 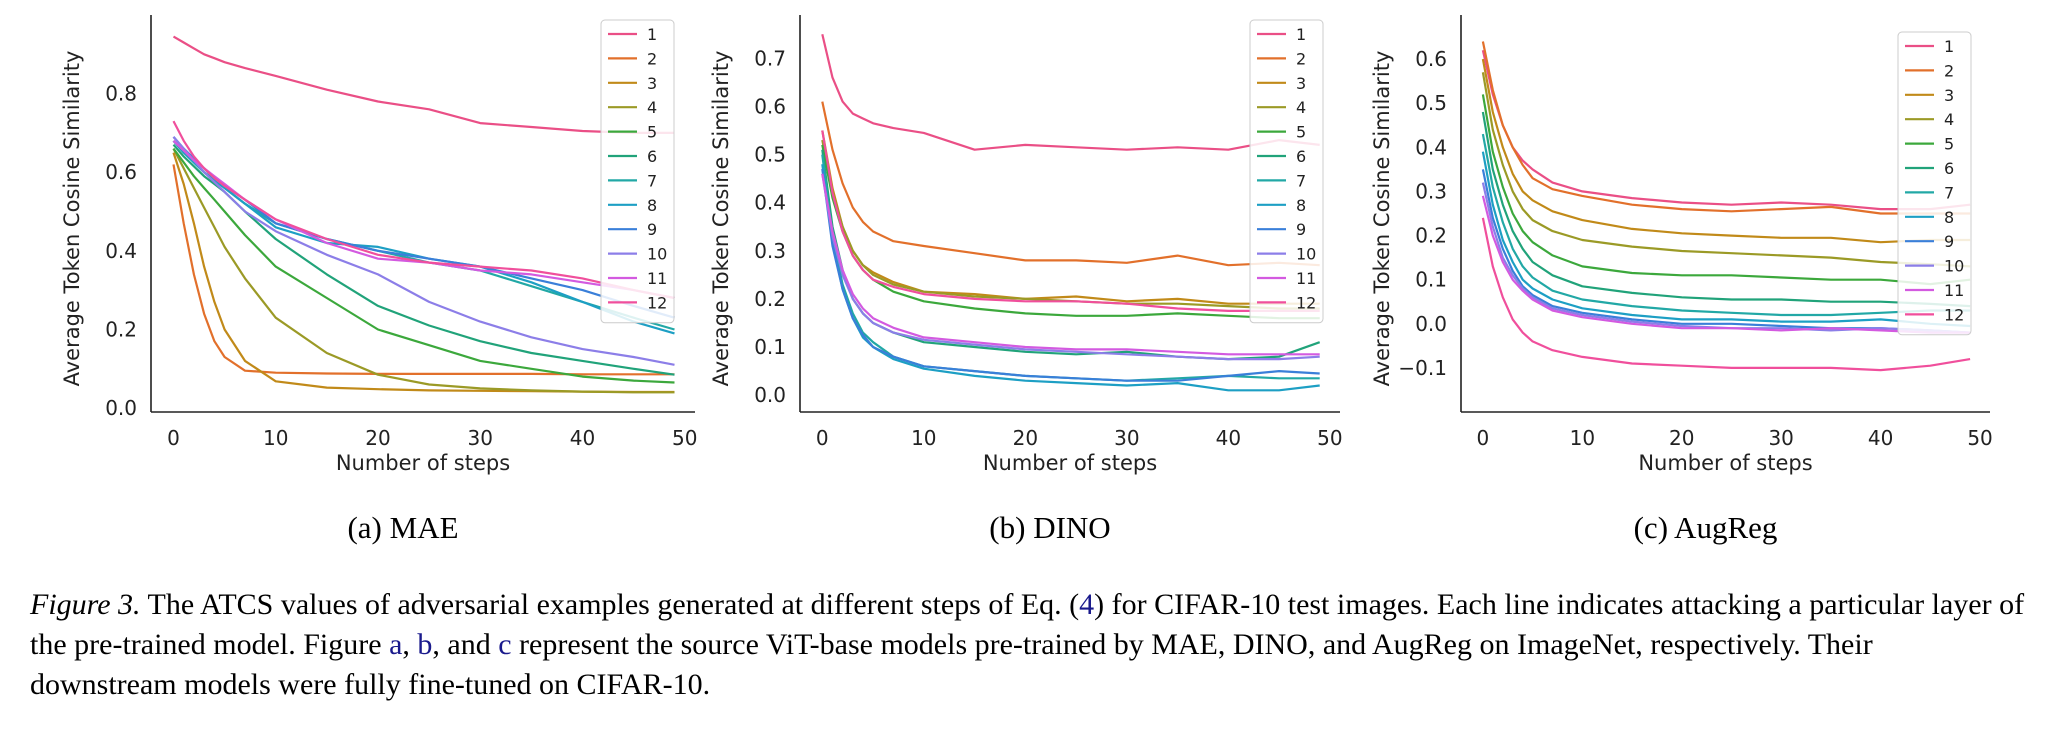 I want to click on augreg-legend-label: 5, so click(x=1949, y=144).